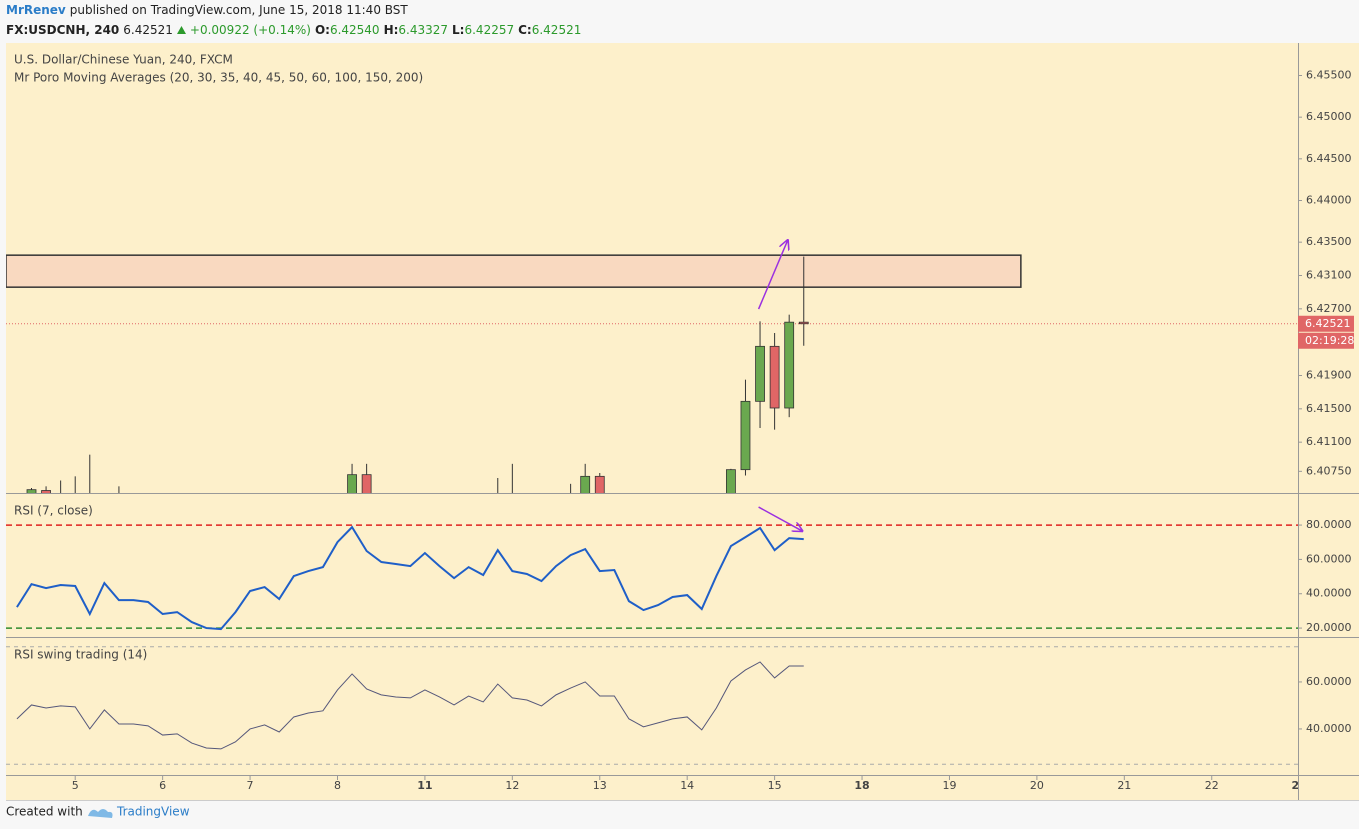  What do you see at coordinates (489, 30) in the screenshot?
I see `ohlc-value: 6.42257` at bounding box center [489, 30].